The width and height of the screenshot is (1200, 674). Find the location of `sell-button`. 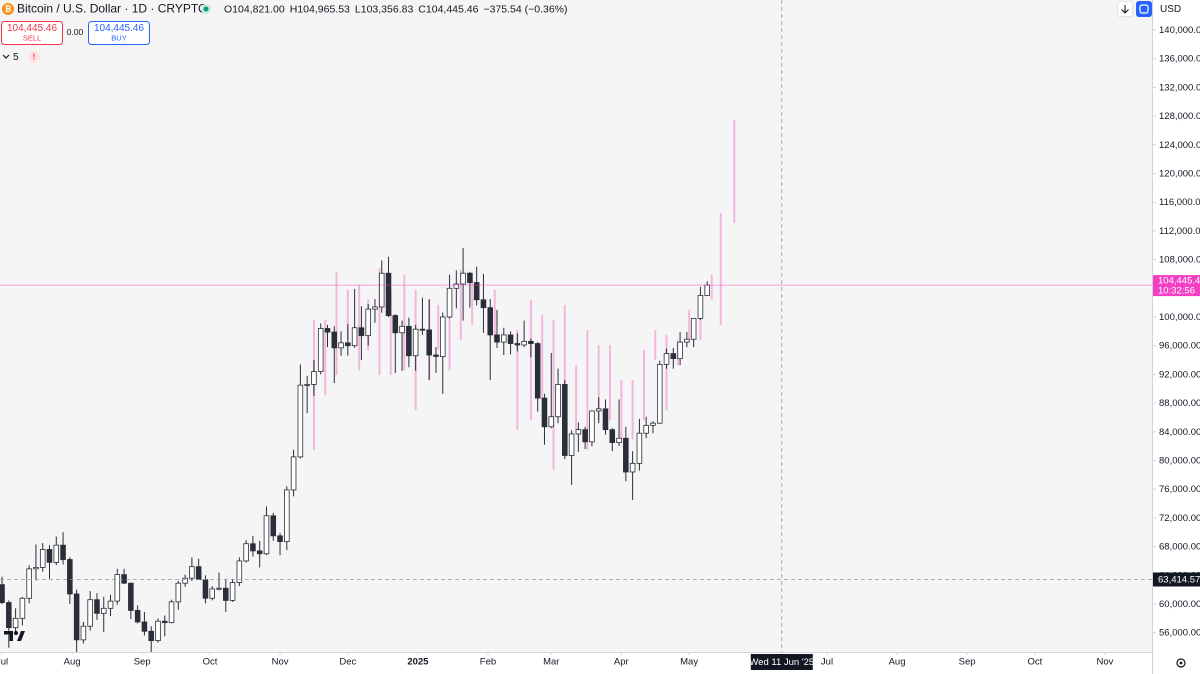

sell-button is located at coordinates (32, 33).